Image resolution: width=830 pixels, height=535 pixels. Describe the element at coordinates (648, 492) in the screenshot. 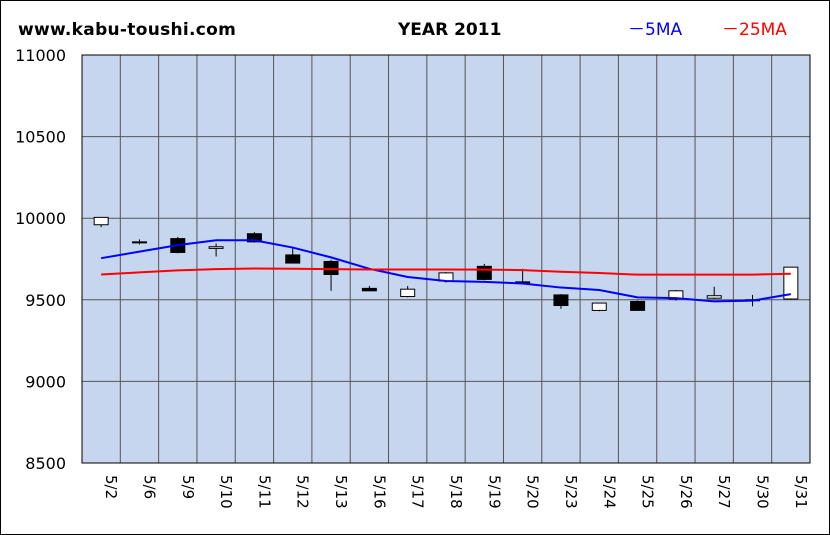

I see `x-tick-label: 5/25` at that location.